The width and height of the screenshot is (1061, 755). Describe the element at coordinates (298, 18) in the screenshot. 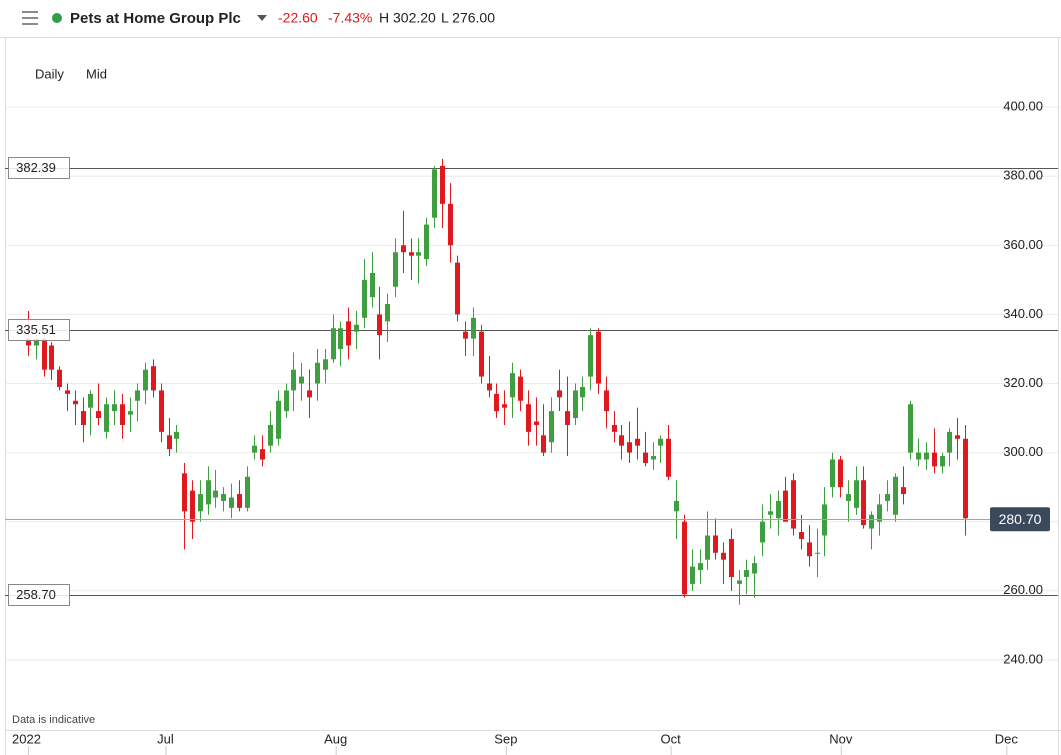

I see `change: -22.60` at that location.